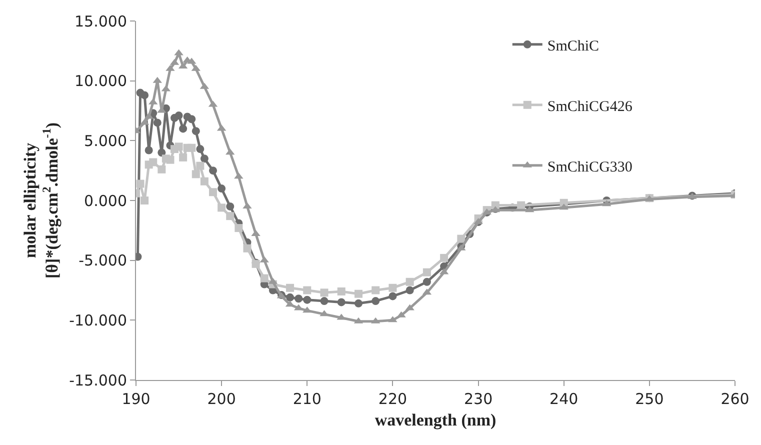  Describe the element at coordinates (100, 21) in the screenshot. I see `y-tick-label: 15.000` at that location.